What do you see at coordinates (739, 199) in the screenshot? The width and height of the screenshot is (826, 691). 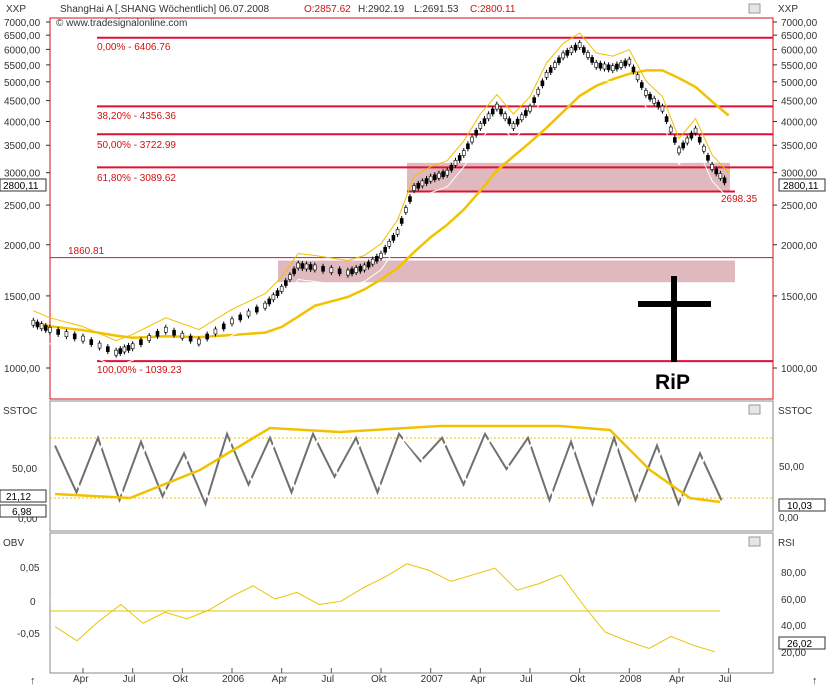 I see `low-label: 2698.35` at bounding box center [739, 199].